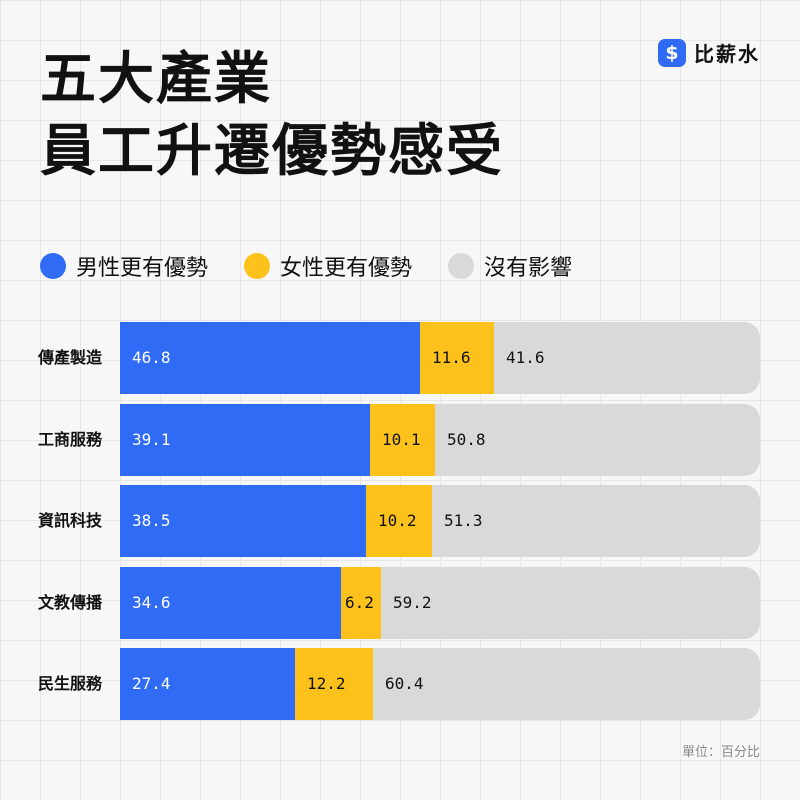 The height and width of the screenshot is (800, 800). What do you see at coordinates (466, 439) in the screenshot?
I see `data-label: 50.8` at bounding box center [466, 439].